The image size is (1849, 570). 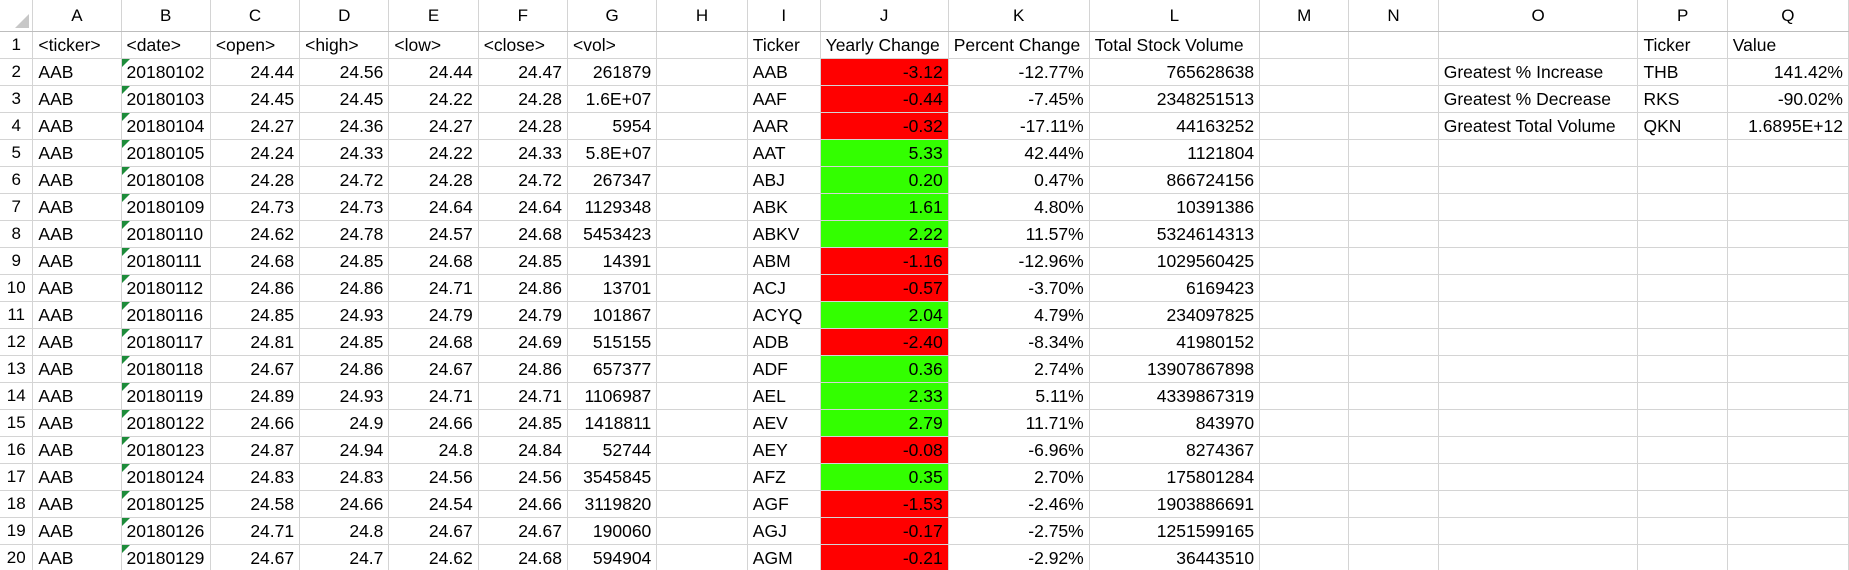 I want to click on cell-p7, so click(x=1682, y=207).